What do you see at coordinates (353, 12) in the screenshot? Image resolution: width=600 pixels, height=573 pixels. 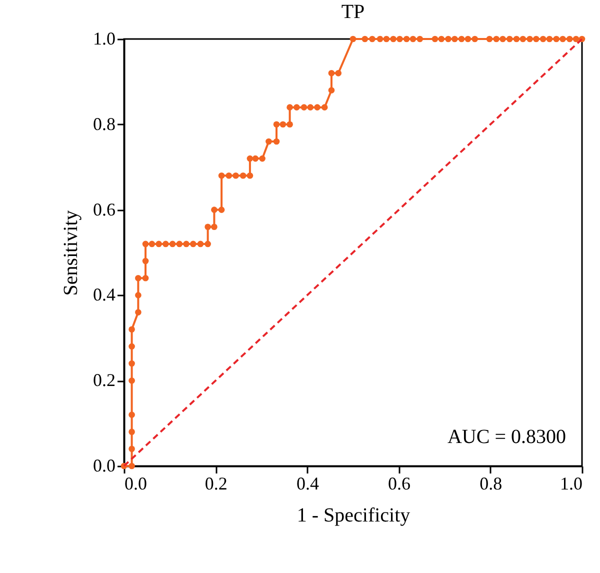 I see `chart-title: TP` at bounding box center [353, 12].